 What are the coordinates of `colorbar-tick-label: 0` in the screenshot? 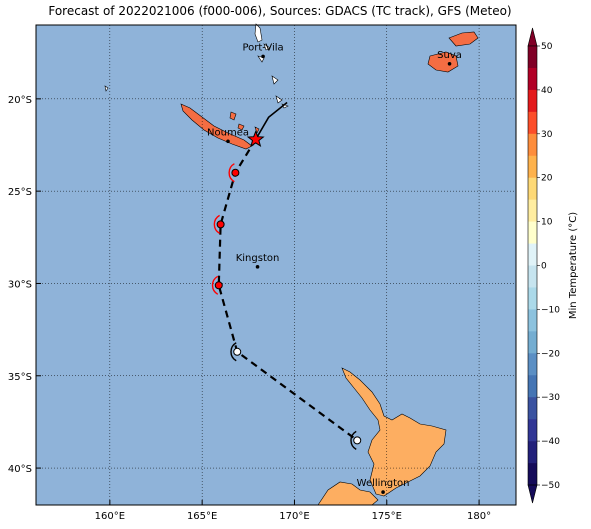 It's located at (544, 267).